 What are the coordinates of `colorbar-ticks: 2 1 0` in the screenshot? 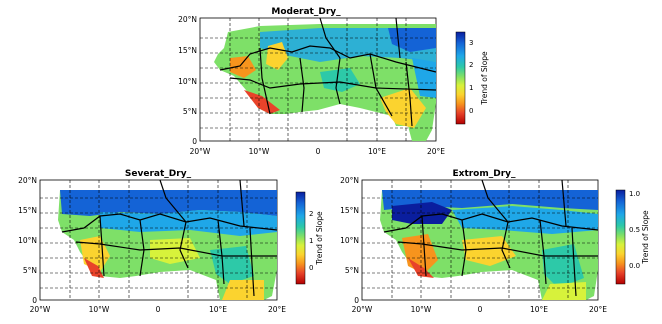 It's located at (311, 241).